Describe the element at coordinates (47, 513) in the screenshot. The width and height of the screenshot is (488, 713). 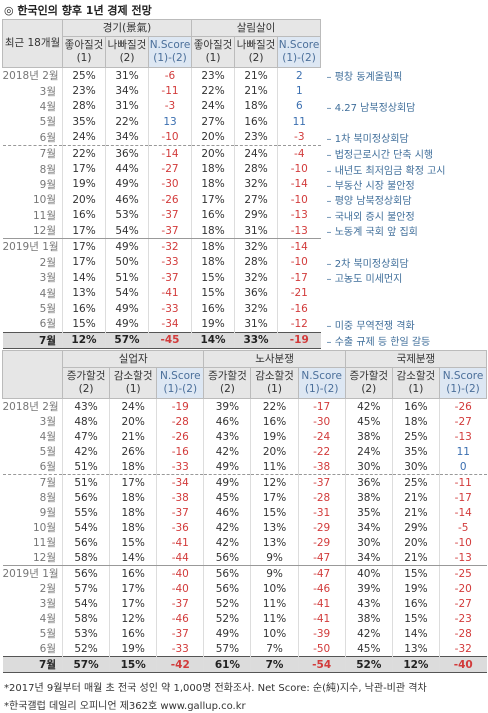
I see `row-label: 9월` at that location.